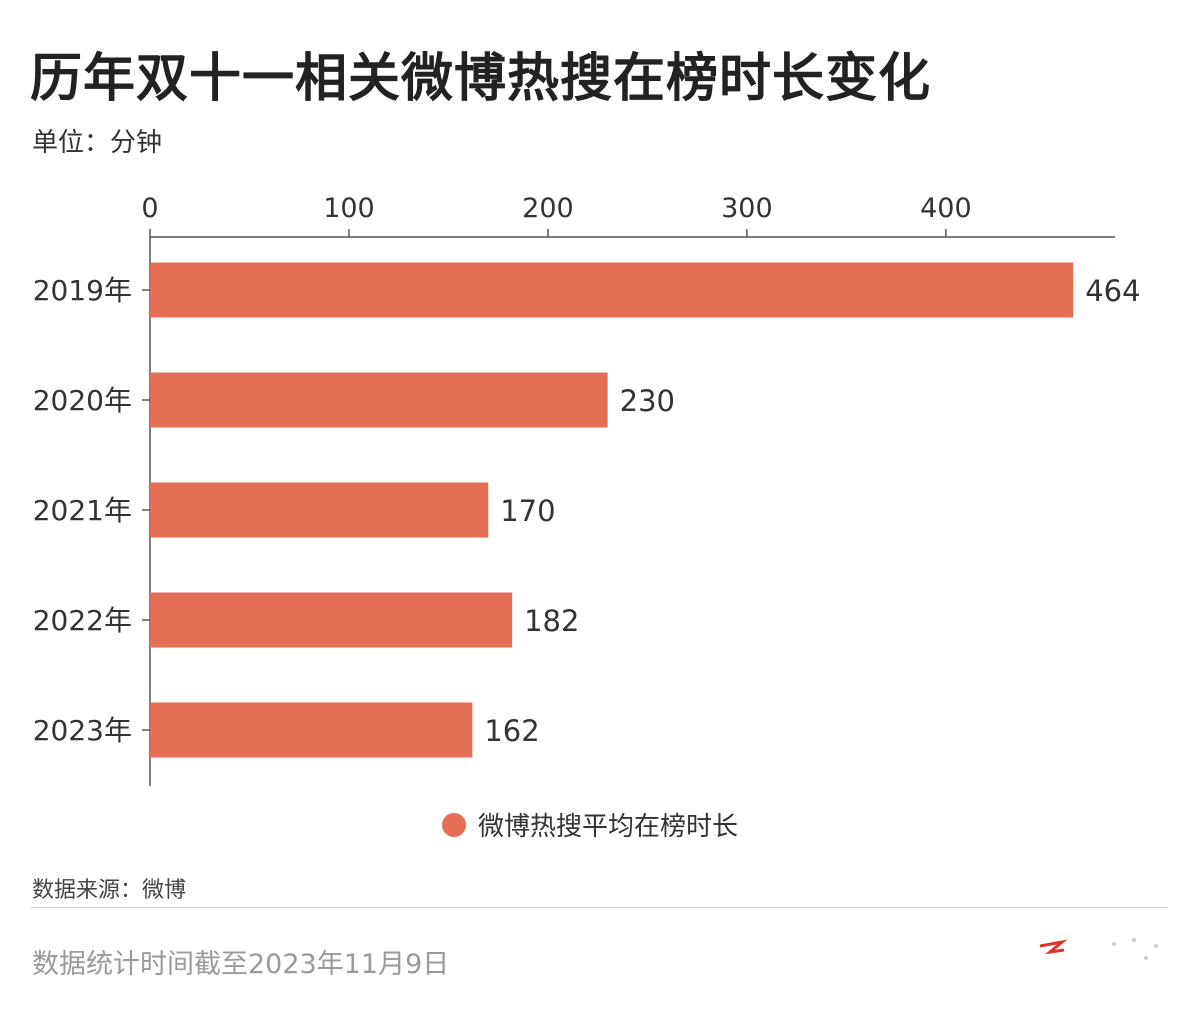  I want to click on y-tick-label: 2022年, so click(82, 620).